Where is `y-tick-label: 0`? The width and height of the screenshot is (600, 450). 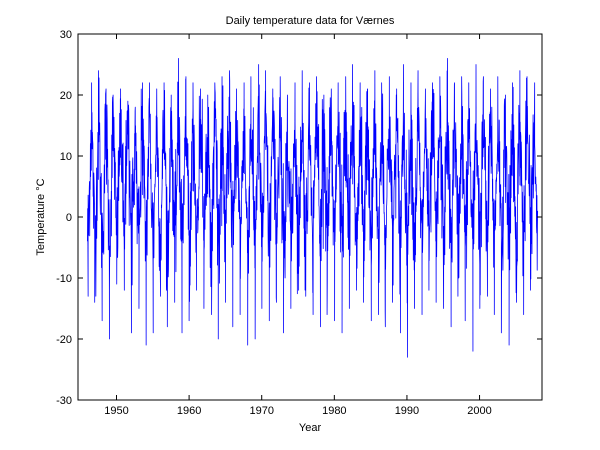
y-tick-label: 0 is located at coordinates (69, 218).